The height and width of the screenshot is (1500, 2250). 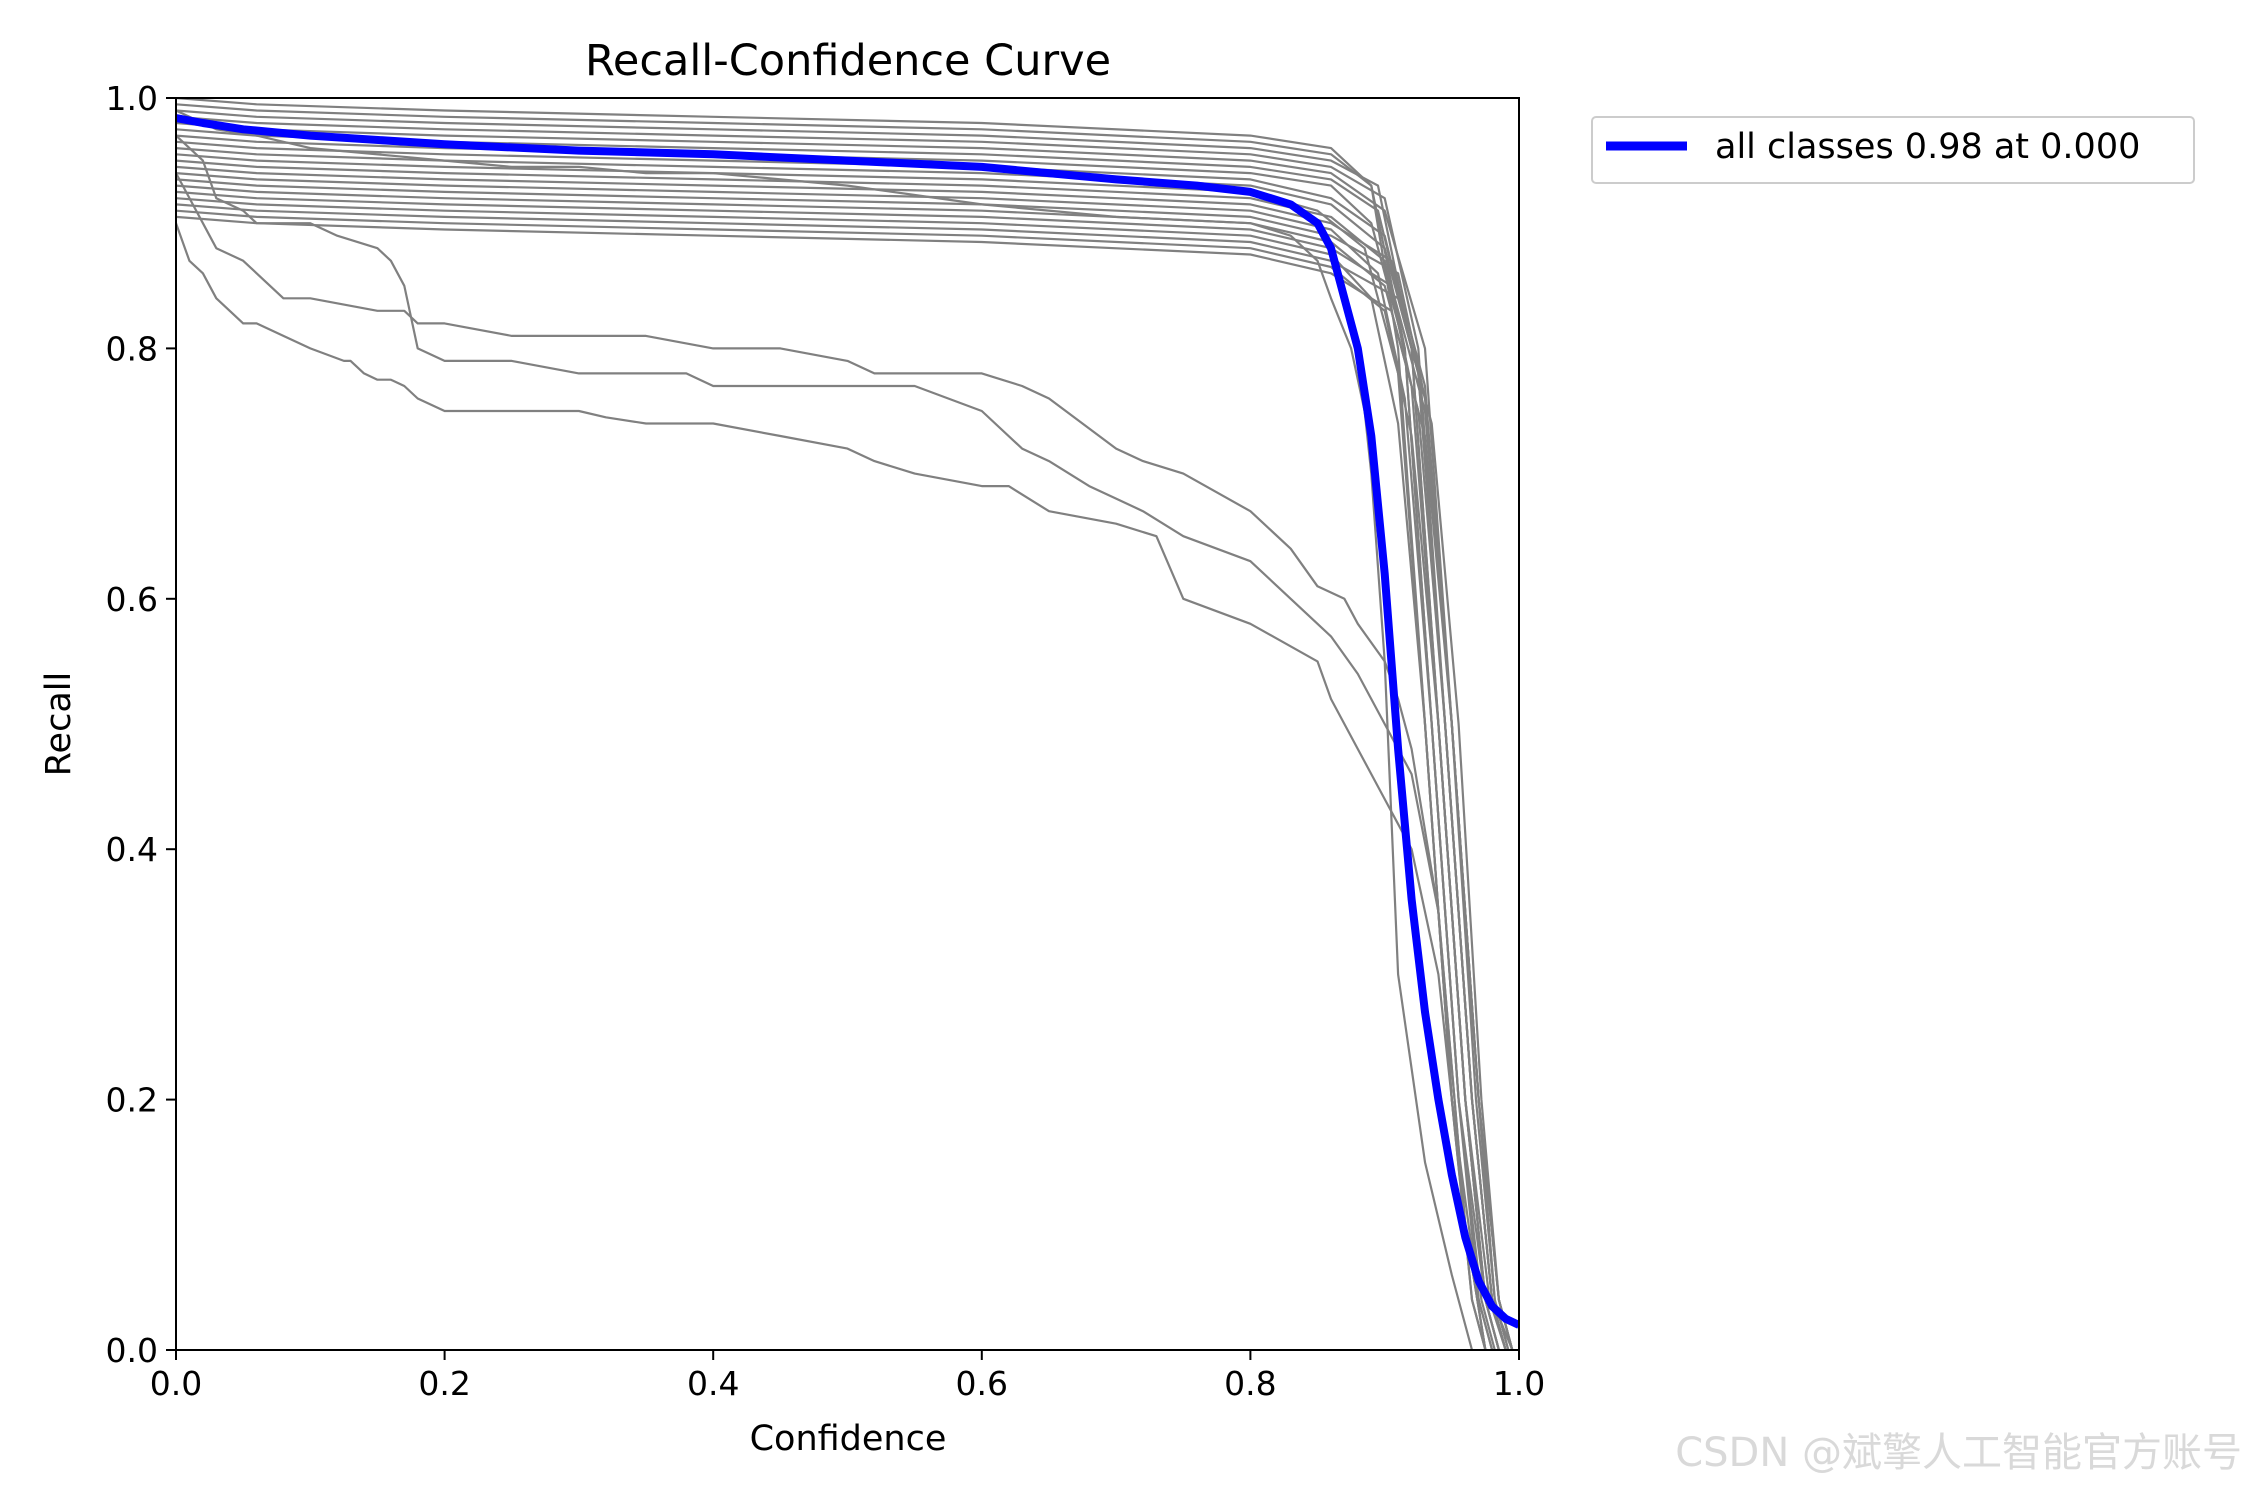 What do you see at coordinates (1958, 1453) in the screenshot?
I see `watermark: CSDN @斌擎人工智能官方账号` at bounding box center [1958, 1453].